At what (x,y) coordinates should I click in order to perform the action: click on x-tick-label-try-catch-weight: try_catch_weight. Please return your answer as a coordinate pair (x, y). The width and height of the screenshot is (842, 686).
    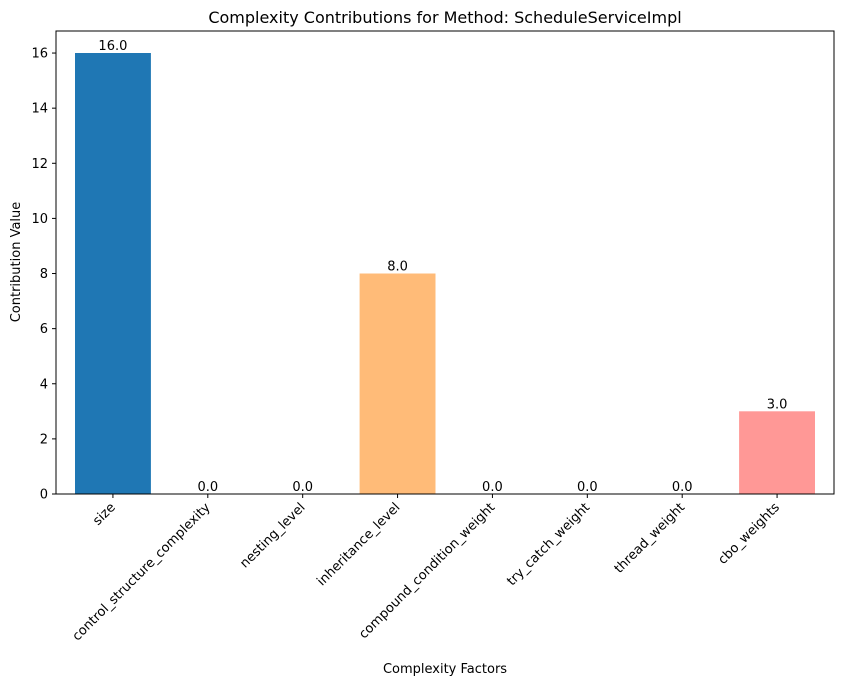
    Looking at the image, I should click on (548, 544).